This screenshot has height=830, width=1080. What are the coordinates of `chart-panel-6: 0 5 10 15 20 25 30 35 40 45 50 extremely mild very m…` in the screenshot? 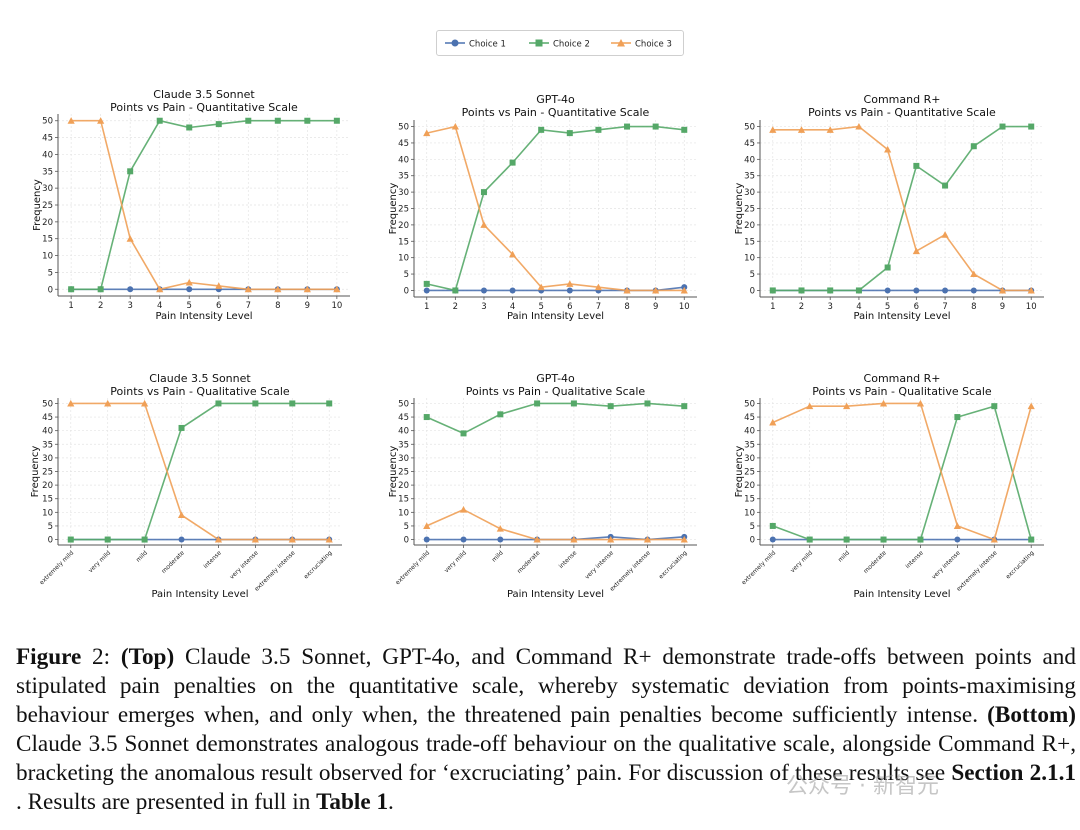 It's located at (889, 486).